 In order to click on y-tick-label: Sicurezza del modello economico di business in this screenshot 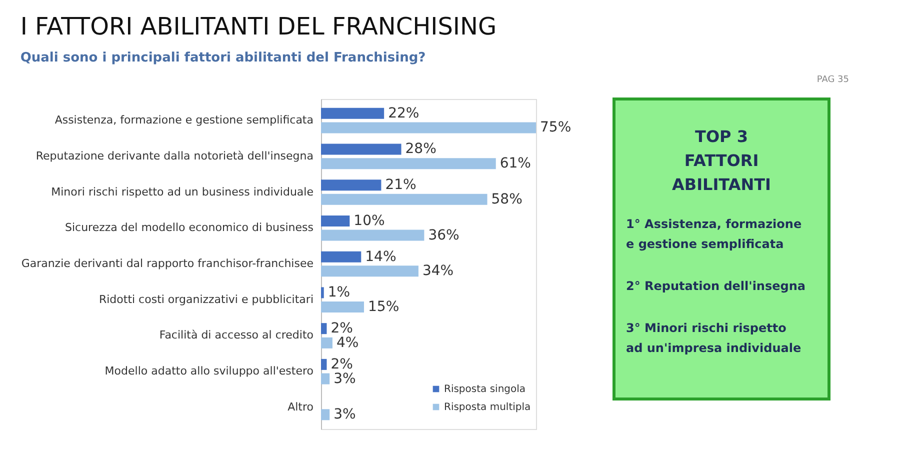, I will do `click(189, 227)`.